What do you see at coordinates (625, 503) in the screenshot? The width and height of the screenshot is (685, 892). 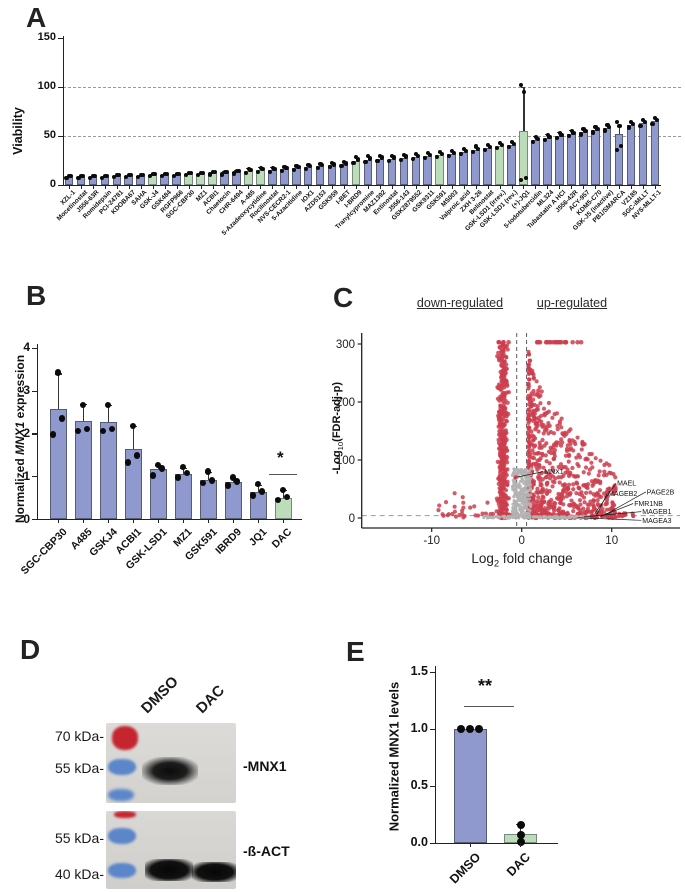 I see `annotation-leader-line` at bounding box center [625, 503].